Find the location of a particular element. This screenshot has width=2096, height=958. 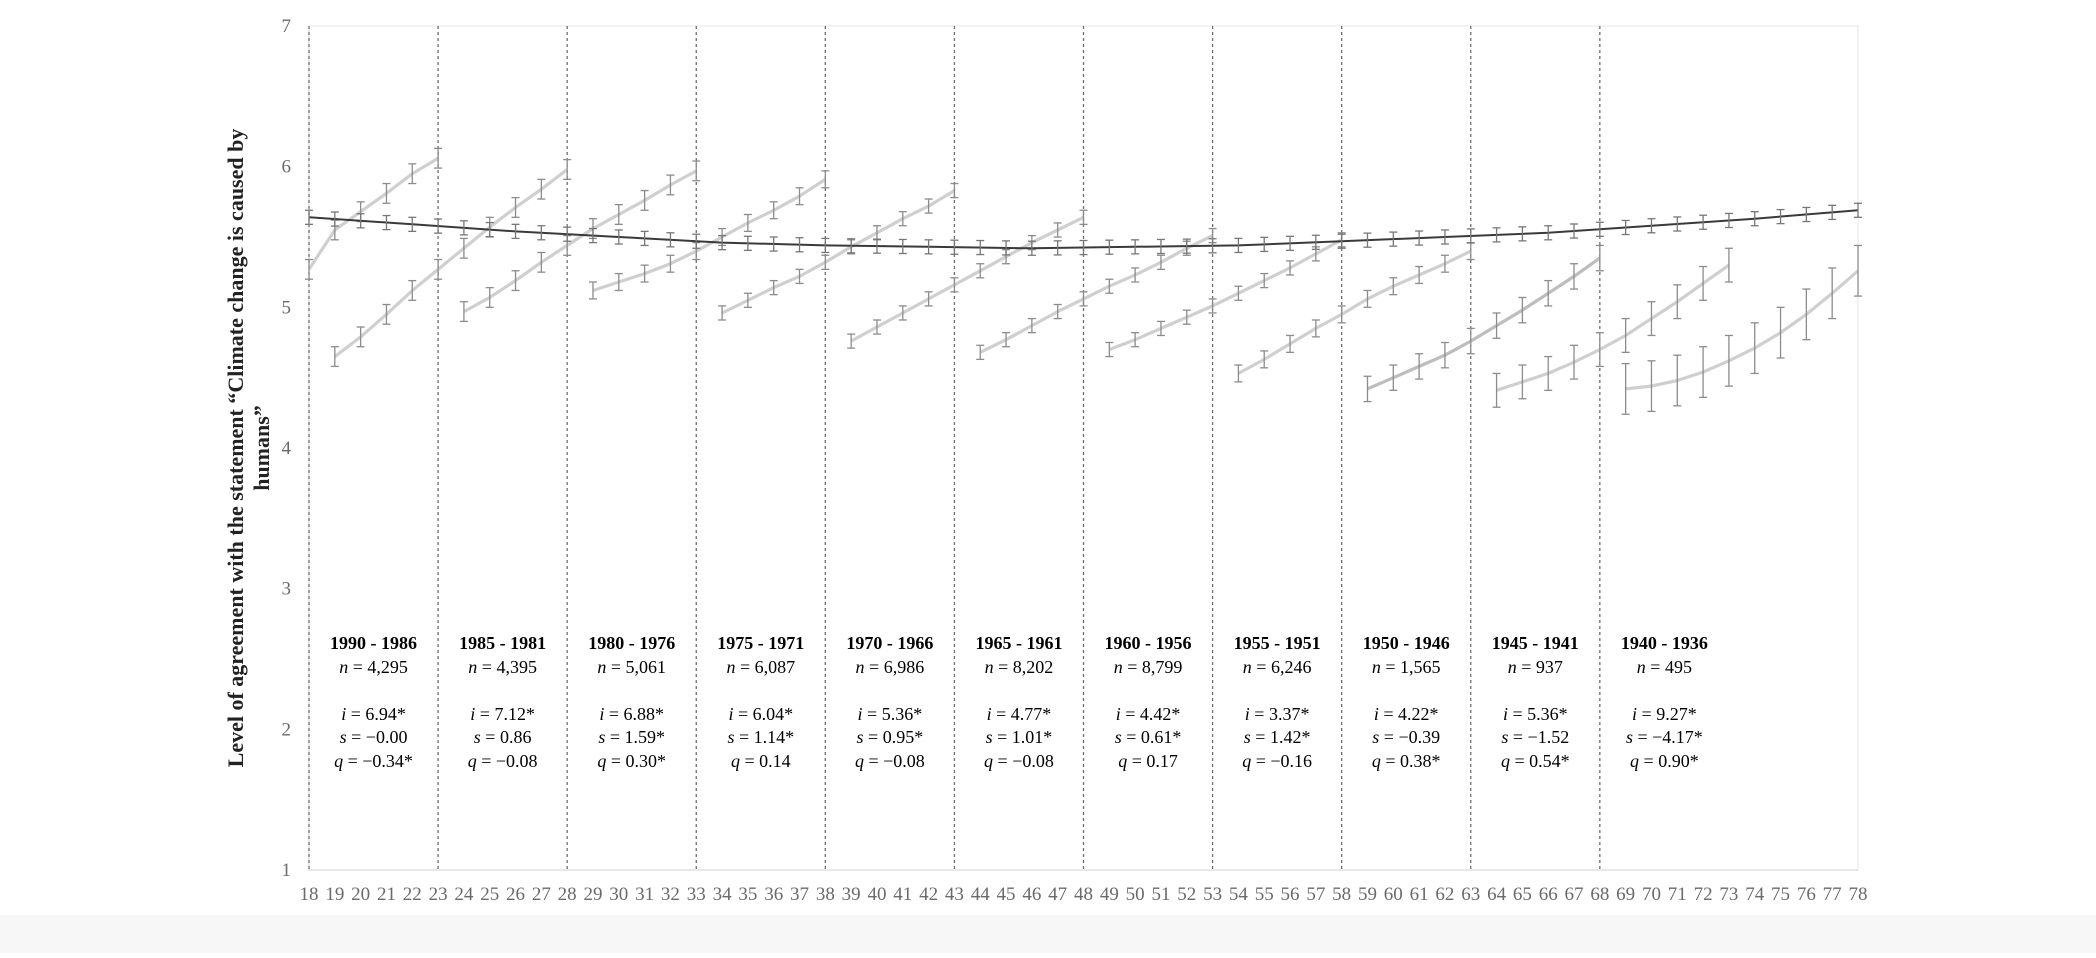

x-tick-label: 26 is located at coordinates (515, 894).